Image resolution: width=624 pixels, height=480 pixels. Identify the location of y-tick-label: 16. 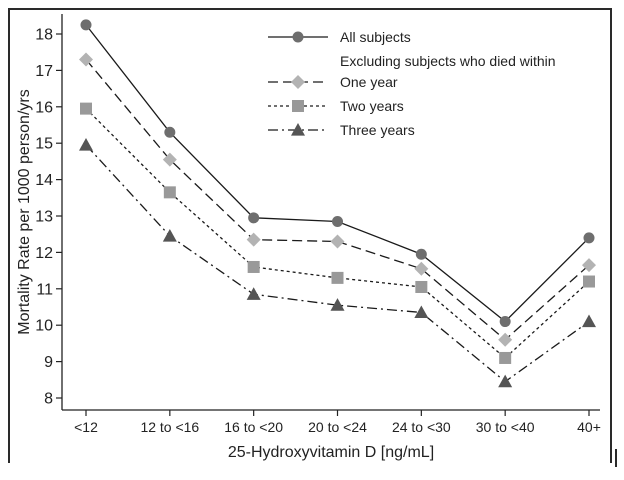
(44, 107).